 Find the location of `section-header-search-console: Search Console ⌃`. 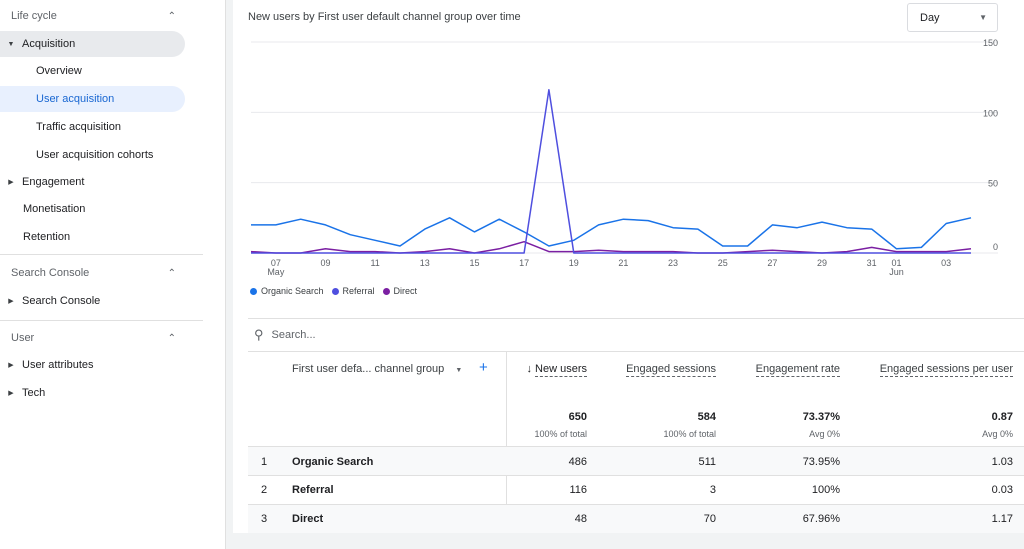

section-header-search-console: Search Console ⌃ is located at coordinates (93, 273).